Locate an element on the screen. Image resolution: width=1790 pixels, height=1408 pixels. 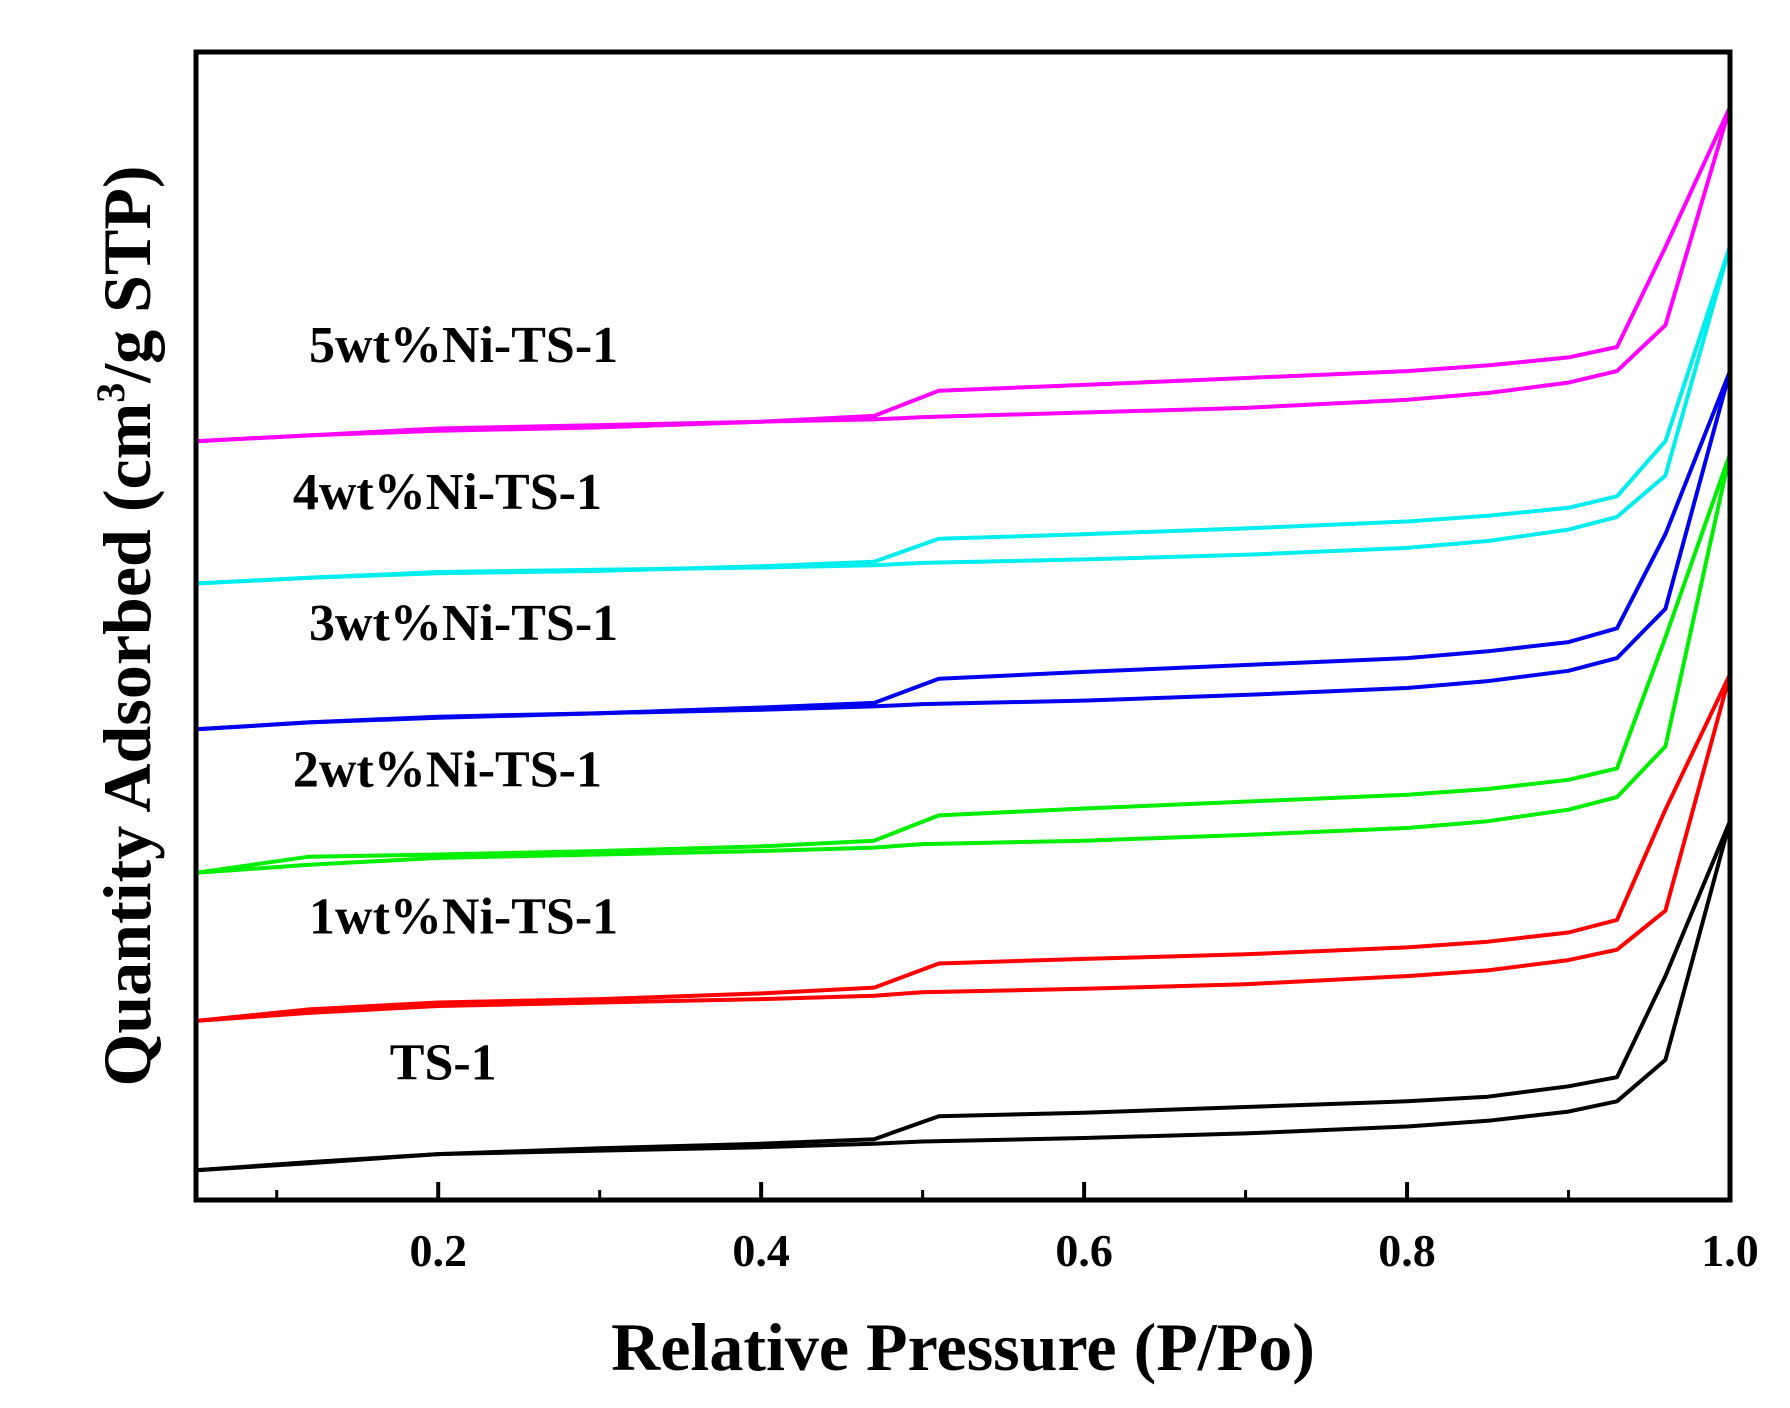
x-tick-label: 0.8 is located at coordinates (1407, 1250).